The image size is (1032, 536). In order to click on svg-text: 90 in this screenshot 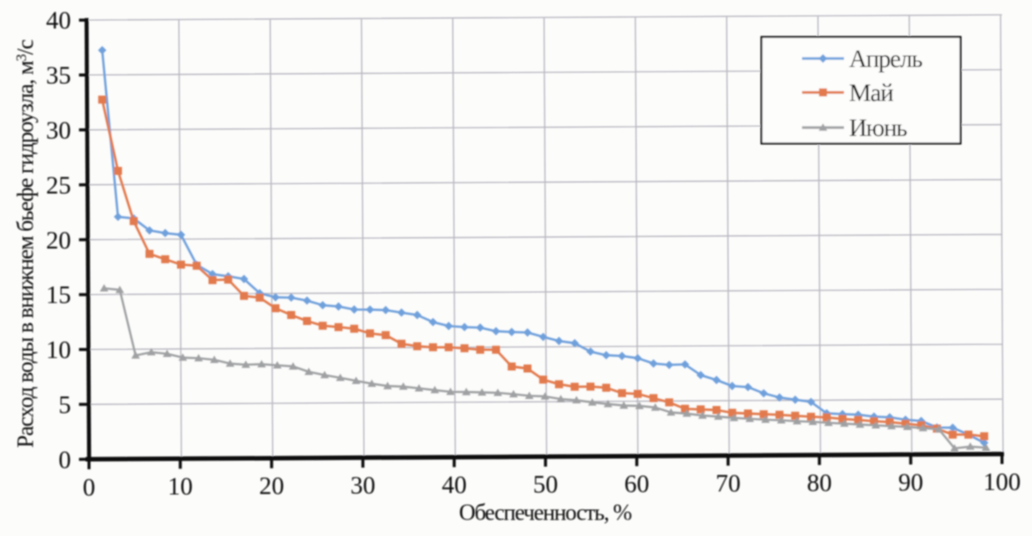, I will do `click(910, 483)`.